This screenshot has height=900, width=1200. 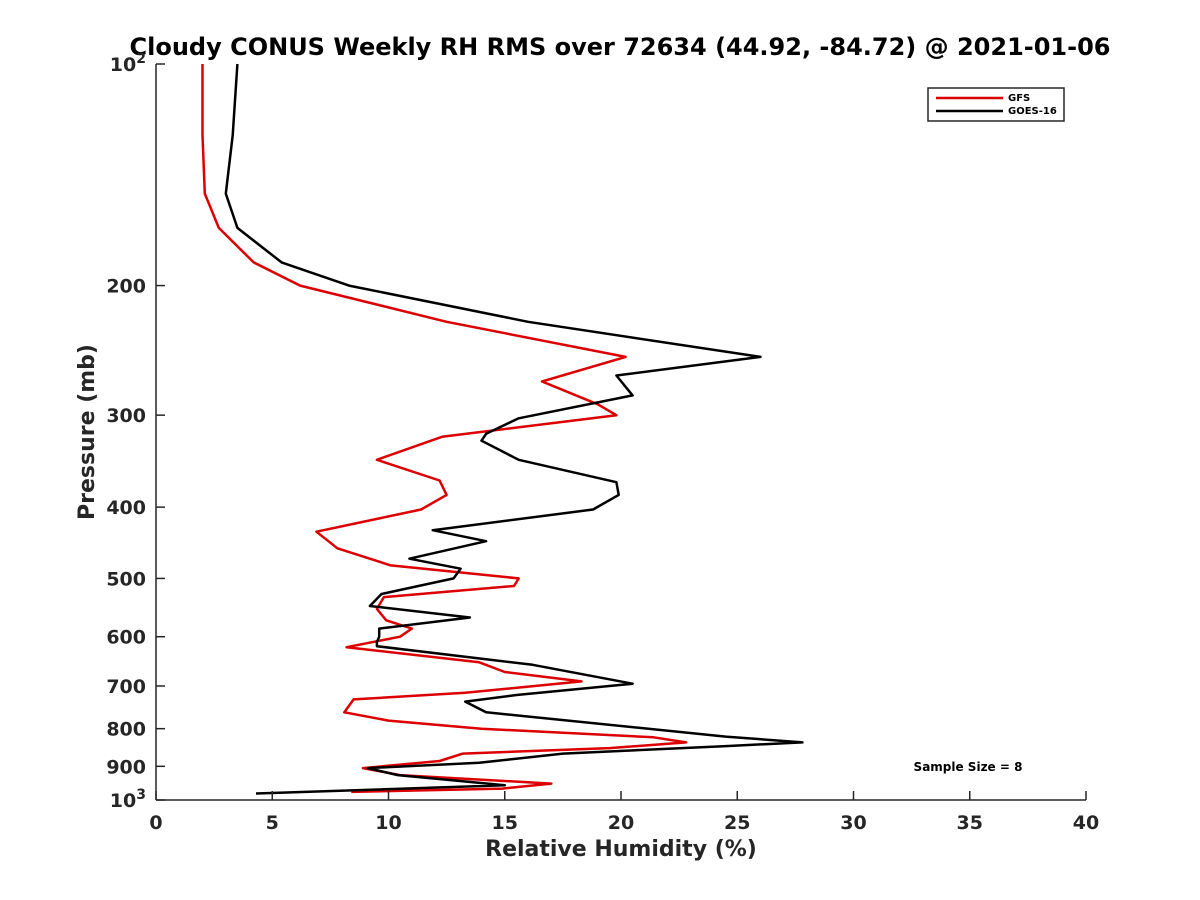 I want to click on legend: GFS GOES-16, so click(x=996, y=104).